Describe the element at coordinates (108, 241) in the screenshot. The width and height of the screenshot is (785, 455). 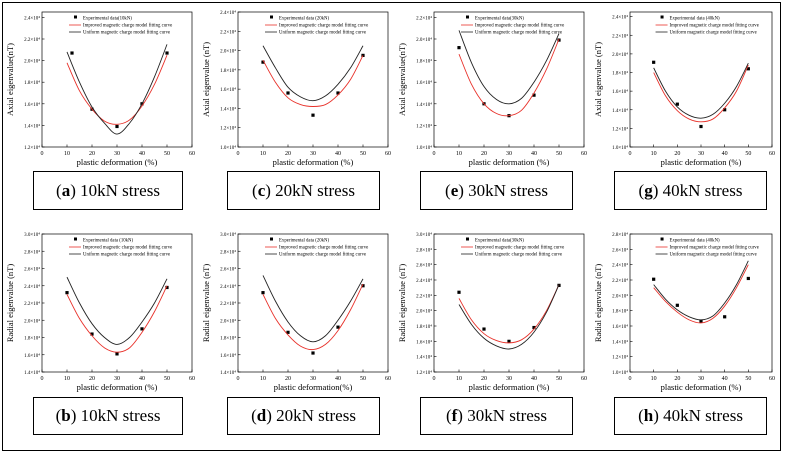
I see `legend-label-experimental: Experimental data (10kN)` at that location.